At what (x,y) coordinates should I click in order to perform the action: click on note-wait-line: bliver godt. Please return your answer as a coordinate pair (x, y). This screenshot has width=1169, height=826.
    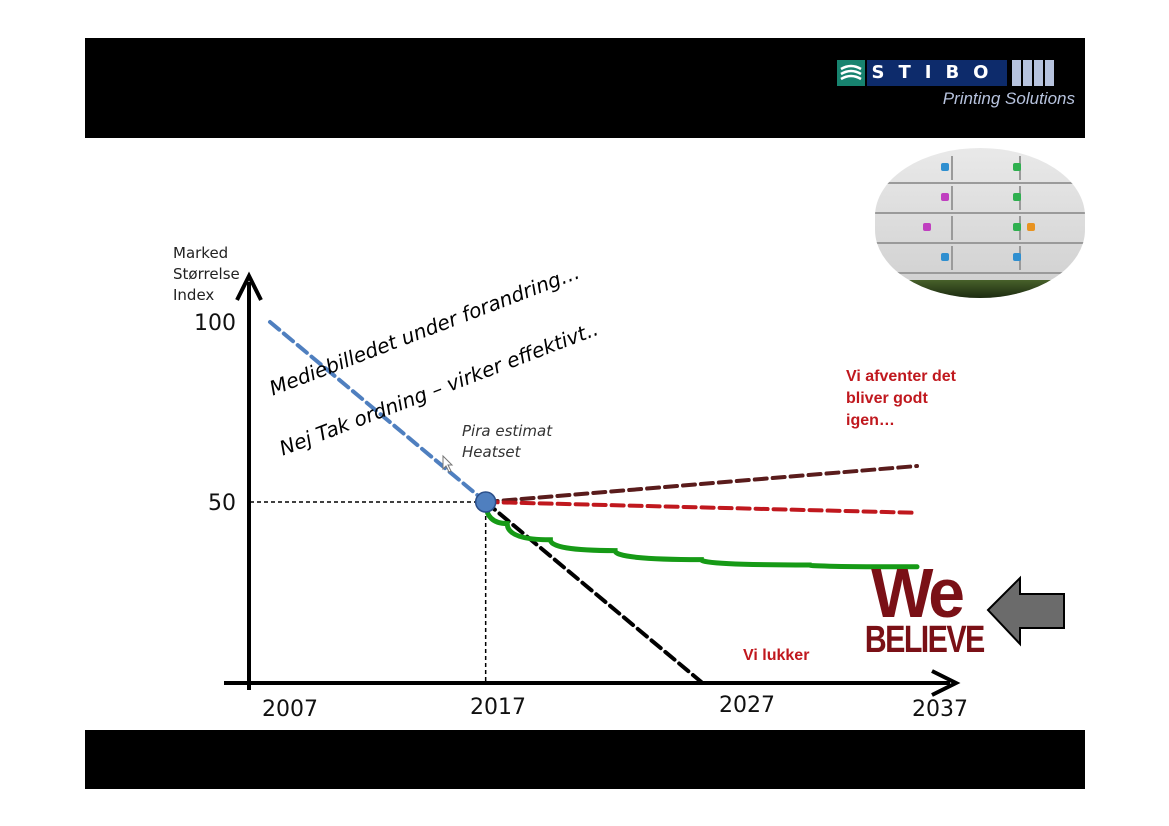
    Looking at the image, I should click on (887, 398).